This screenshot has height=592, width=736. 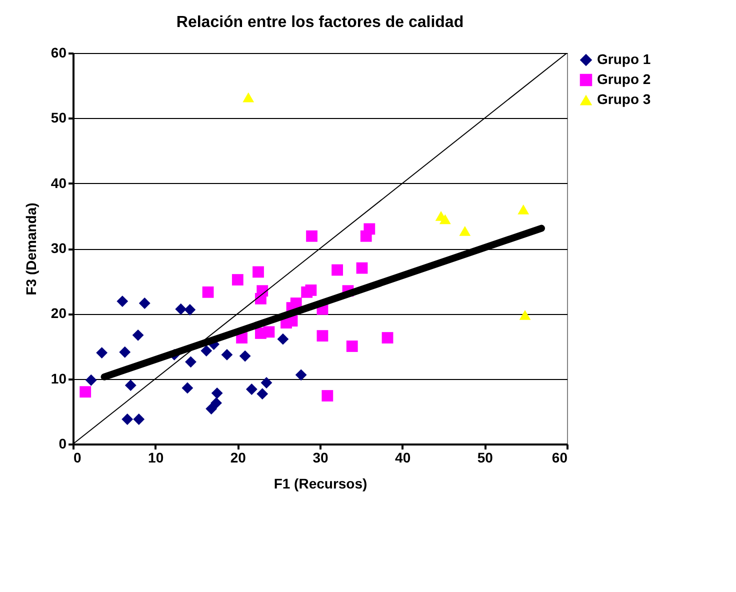 I want to click on x-axis-title: F1 (Recursos), so click(x=321, y=484).